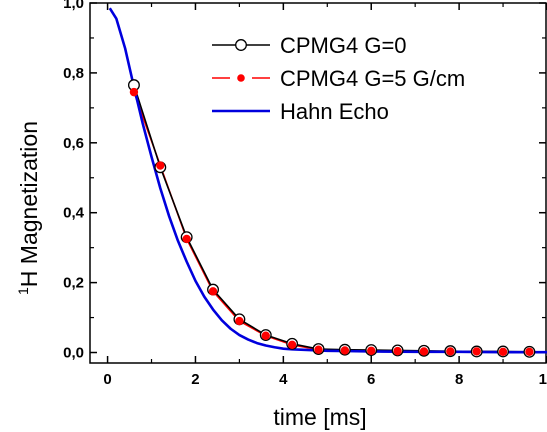 The image size is (547, 432). What do you see at coordinates (73, 73) in the screenshot?
I see `y-tick-label: 0,8` at bounding box center [73, 73].